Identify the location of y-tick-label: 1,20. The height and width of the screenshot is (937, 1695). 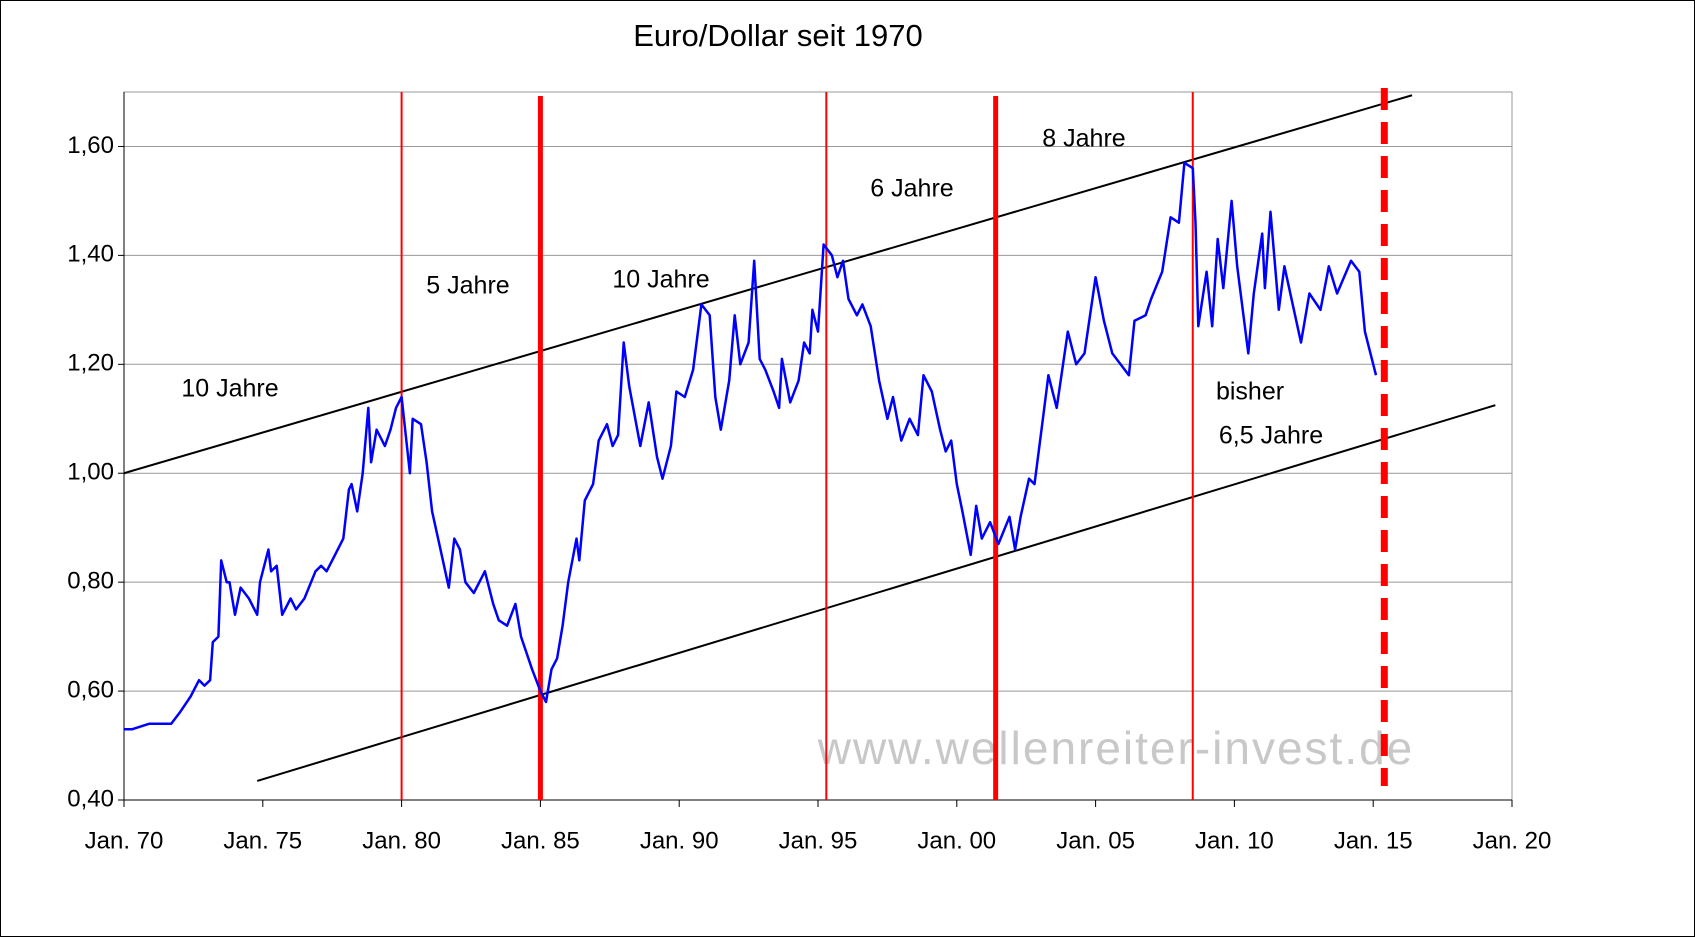
(90, 363).